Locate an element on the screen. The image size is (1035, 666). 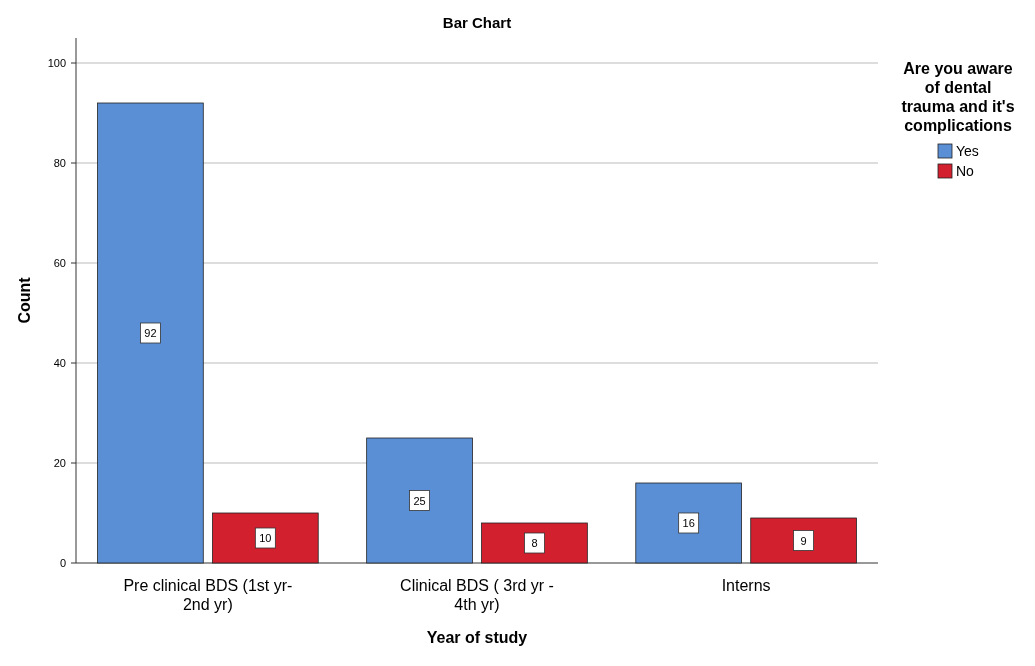
data-label: 10 is located at coordinates (265, 538).